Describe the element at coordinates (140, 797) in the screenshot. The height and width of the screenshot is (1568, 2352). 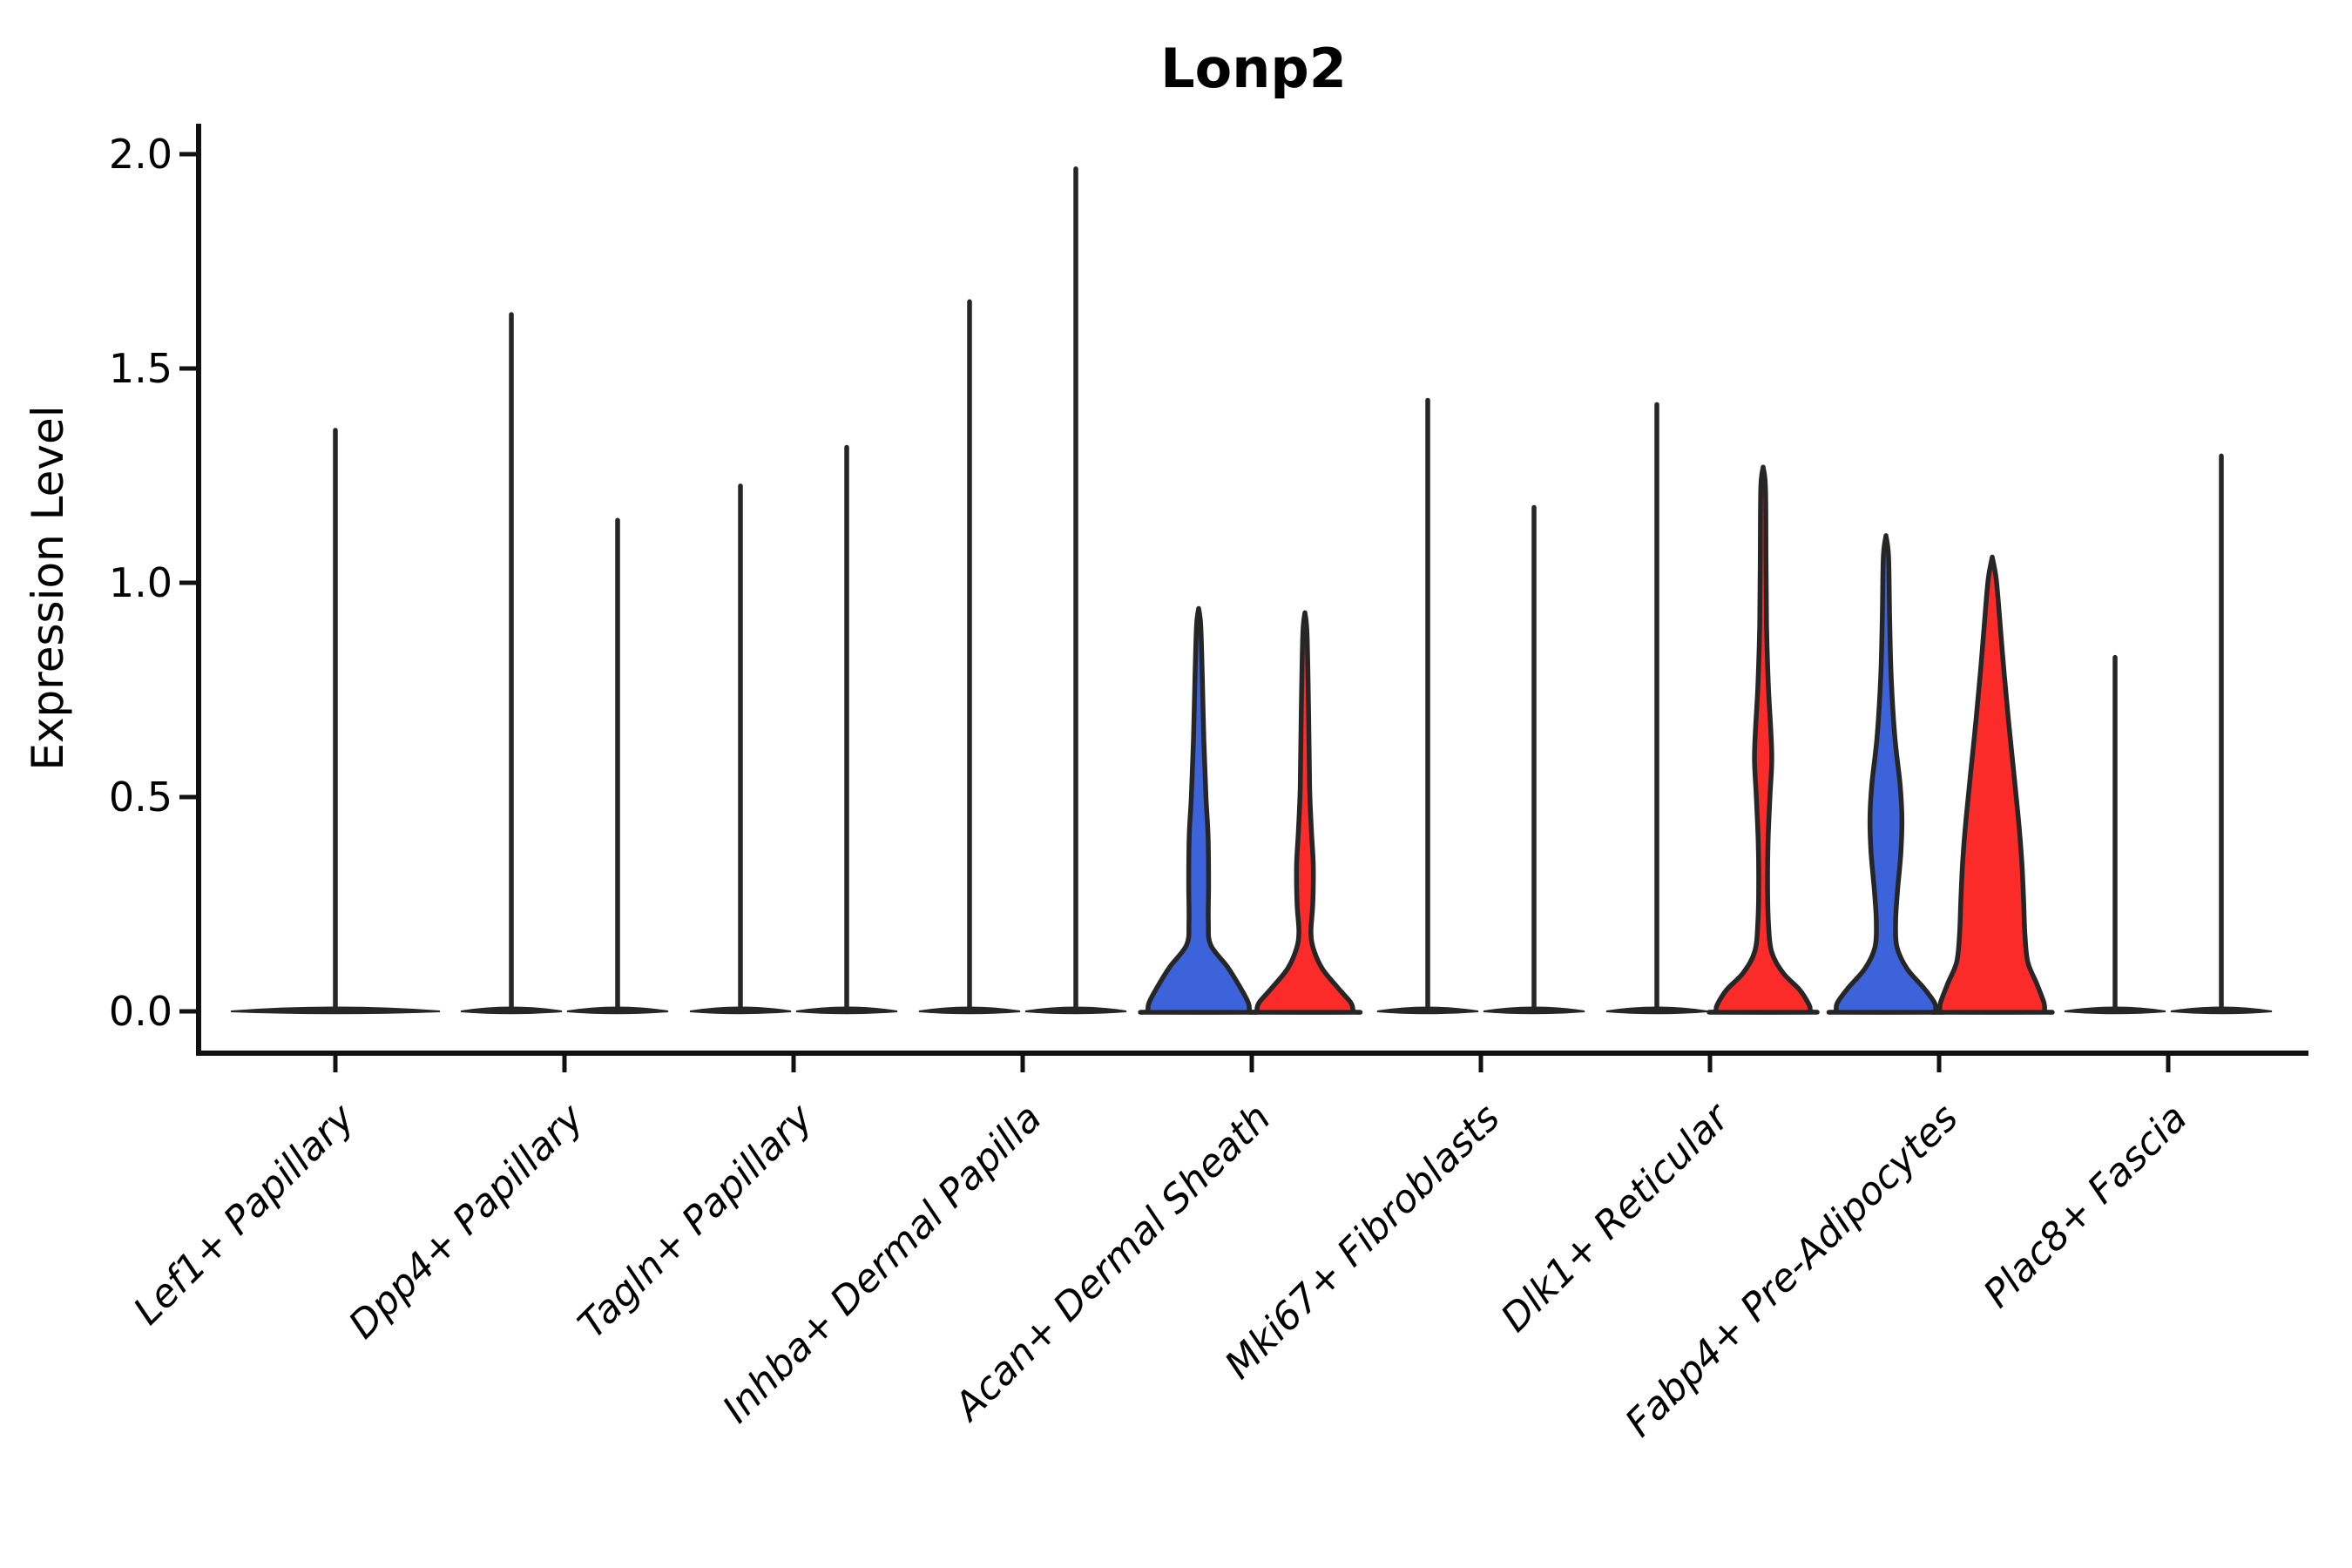
I see `y-tick-label-0.5: 0.5` at that location.